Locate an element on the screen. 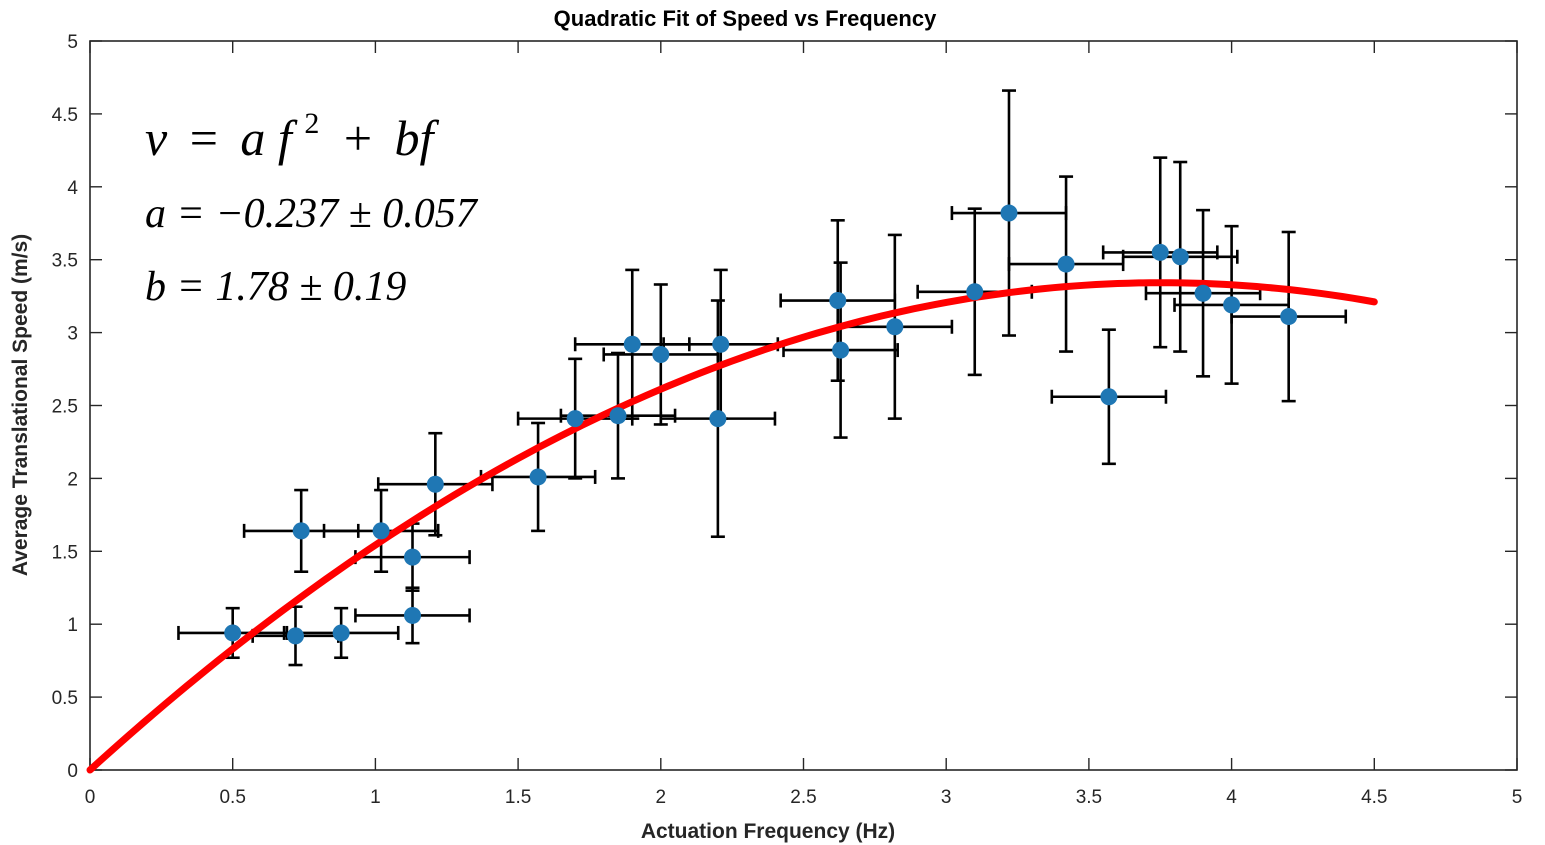 This screenshot has width=1545, height=845. y-tick-label: 1.5 is located at coordinates (65, 552).